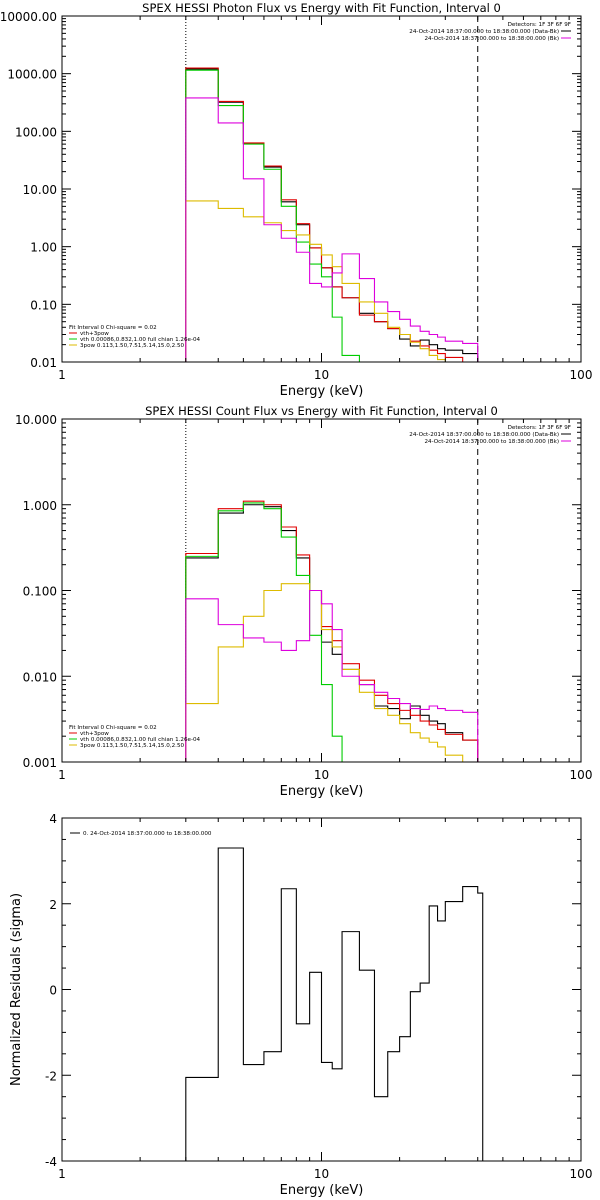 This screenshot has height=1200, width=600. What do you see at coordinates (36, 132) in the screenshot?
I see `y-tick-label: 100.00` at bounding box center [36, 132].